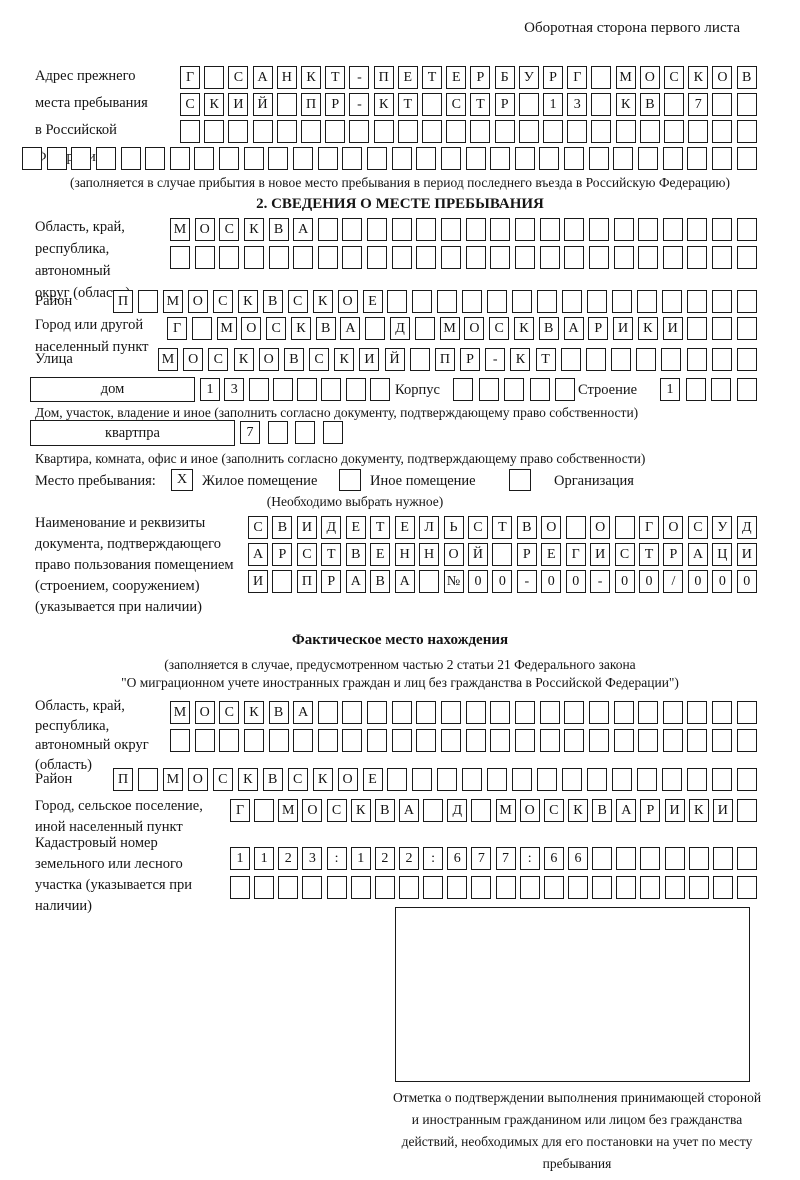 This screenshot has height=1180, width=800. Describe the element at coordinates (746, 581) in the screenshot. I see `char-cell: 0` at that location.